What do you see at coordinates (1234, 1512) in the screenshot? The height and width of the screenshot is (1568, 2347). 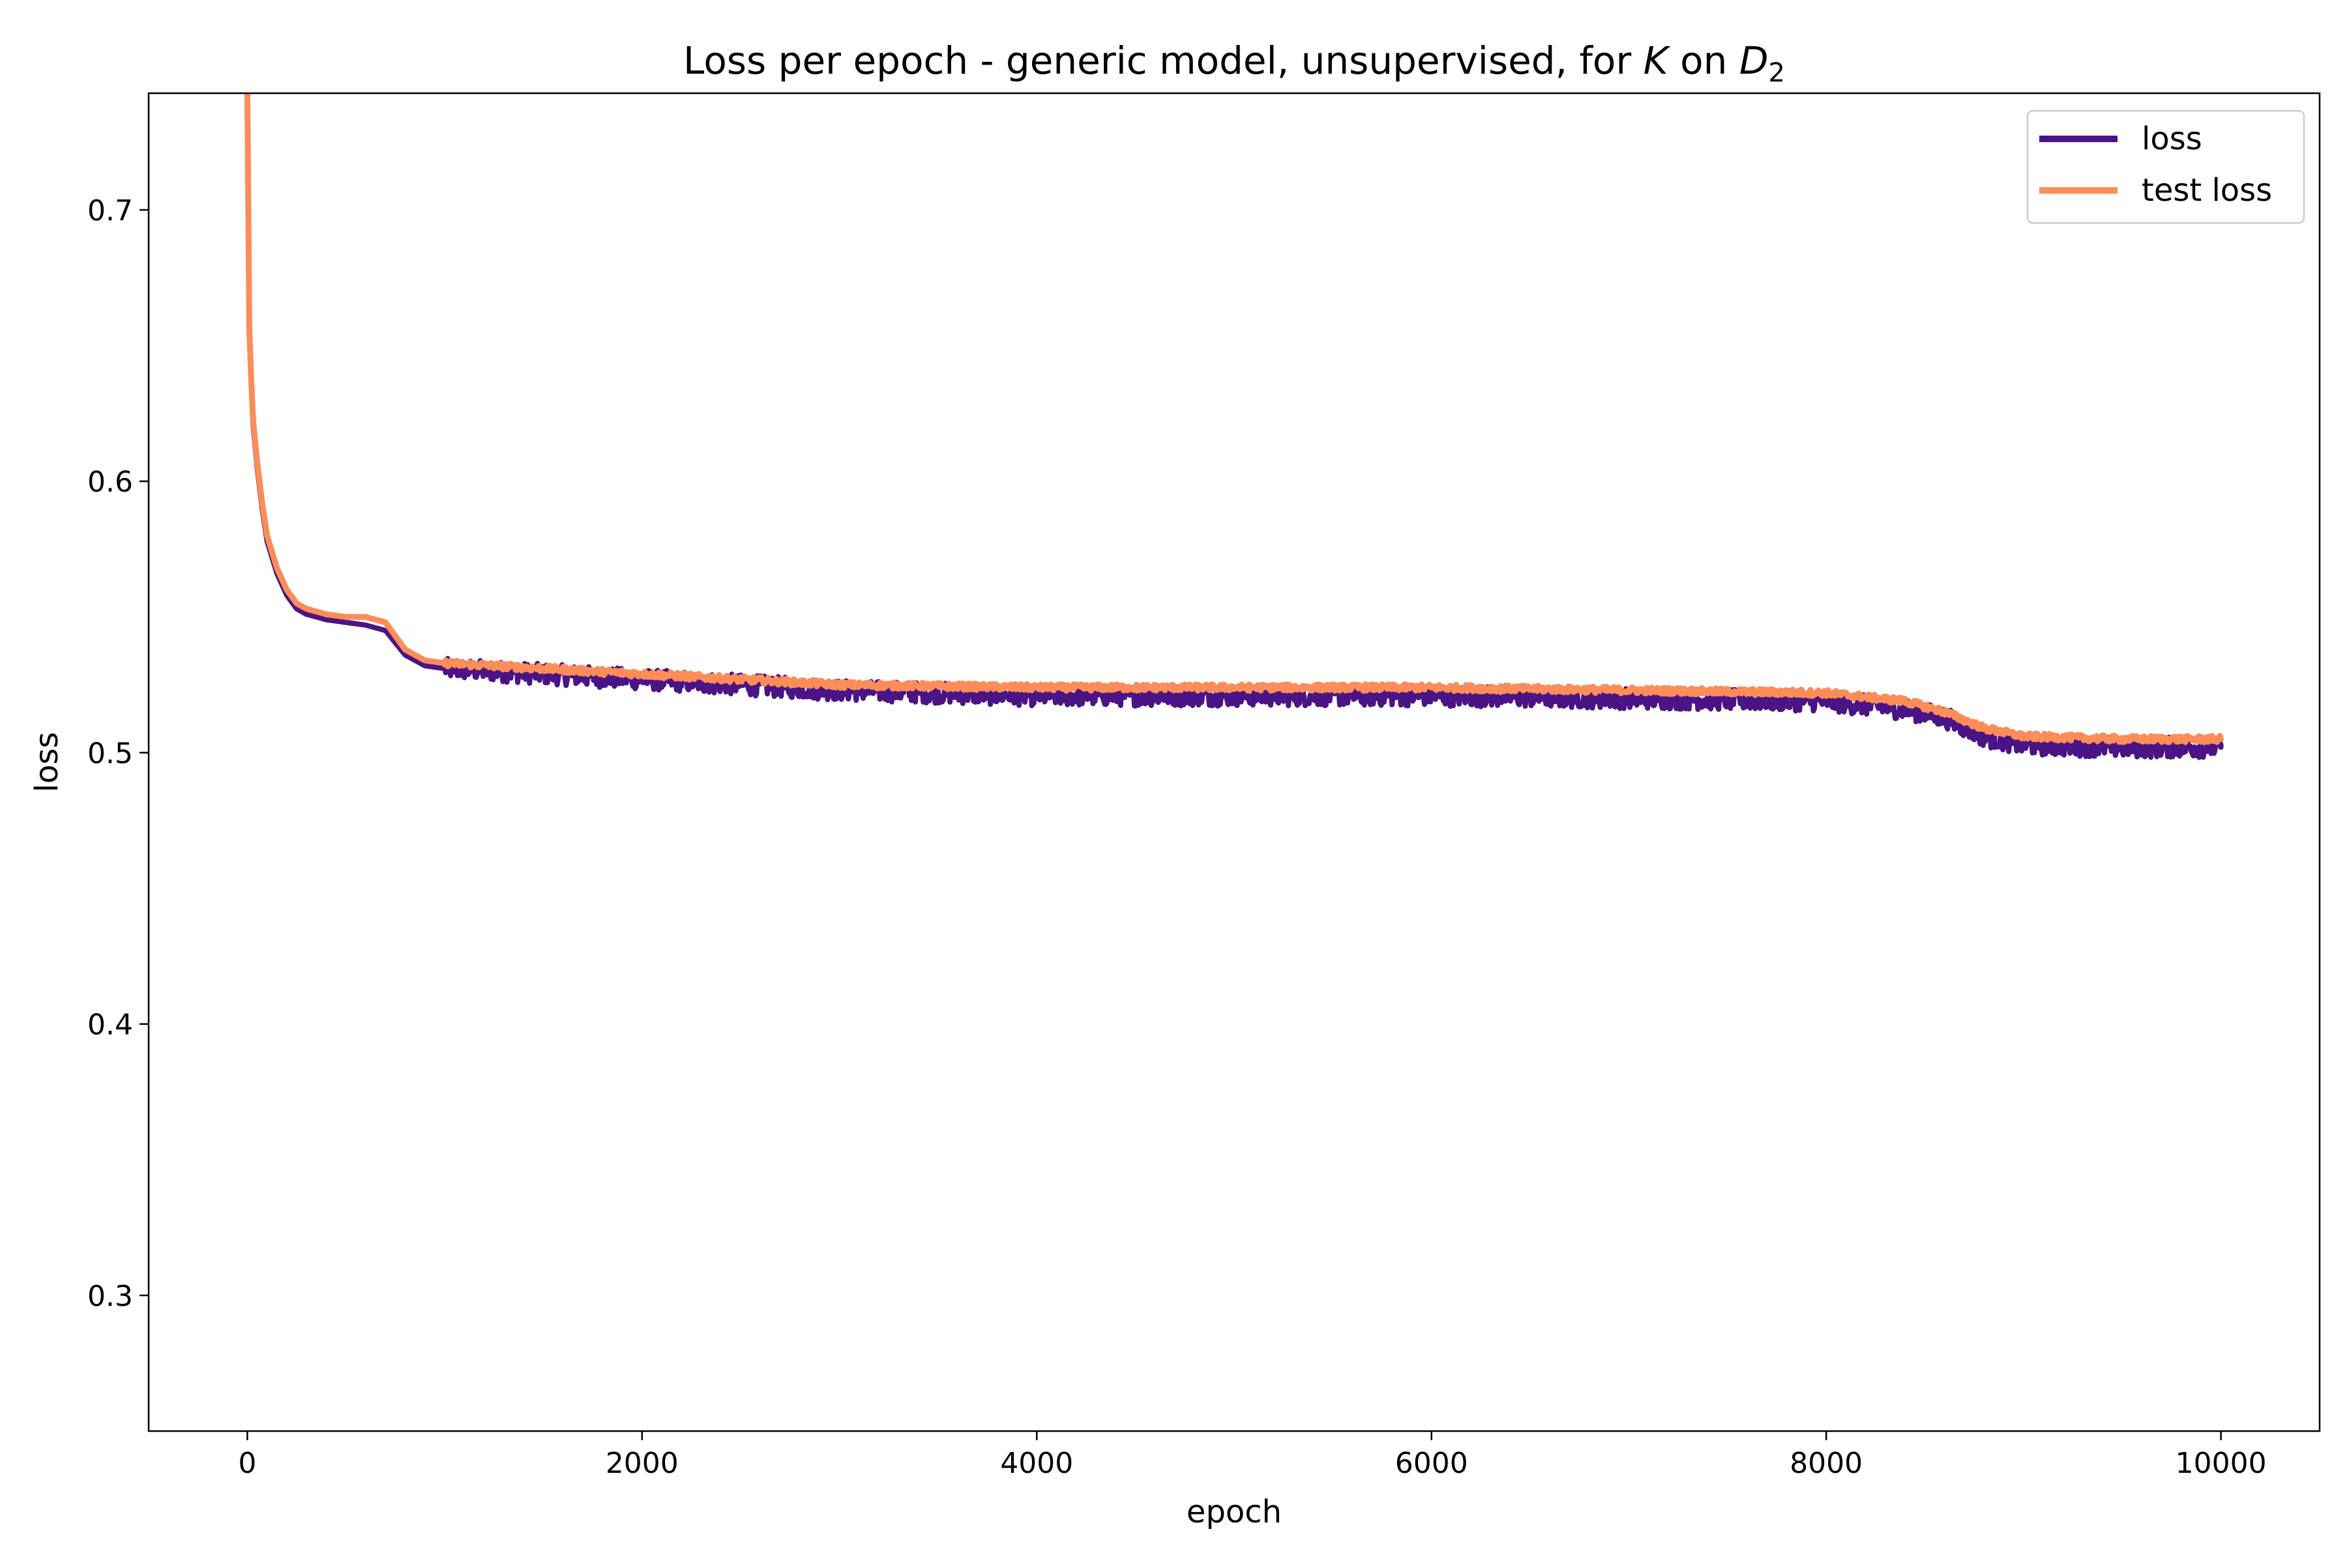 I see `x-axis-label: epoch` at bounding box center [1234, 1512].